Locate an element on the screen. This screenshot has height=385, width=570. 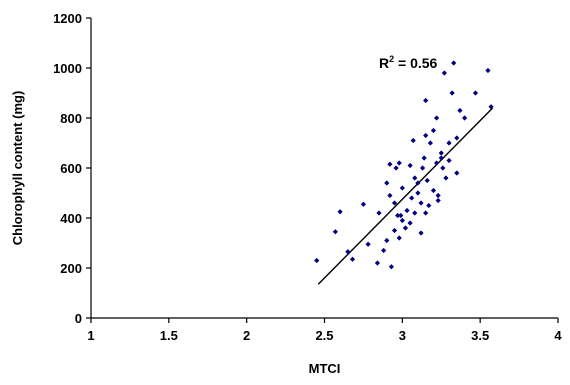
x-tick-label: 4 is located at coordinates (558, 335).